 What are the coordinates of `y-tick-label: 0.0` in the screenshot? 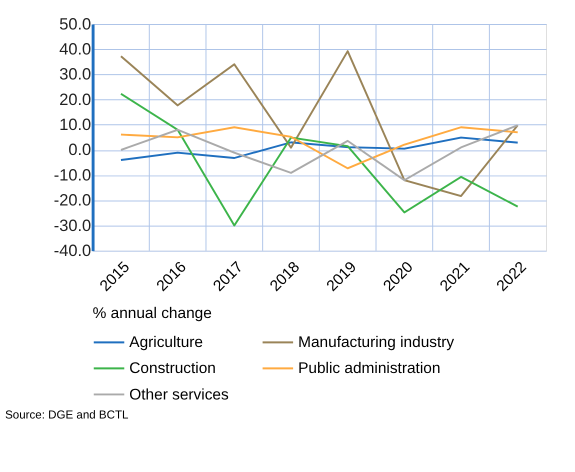 It's located at (80, 150).